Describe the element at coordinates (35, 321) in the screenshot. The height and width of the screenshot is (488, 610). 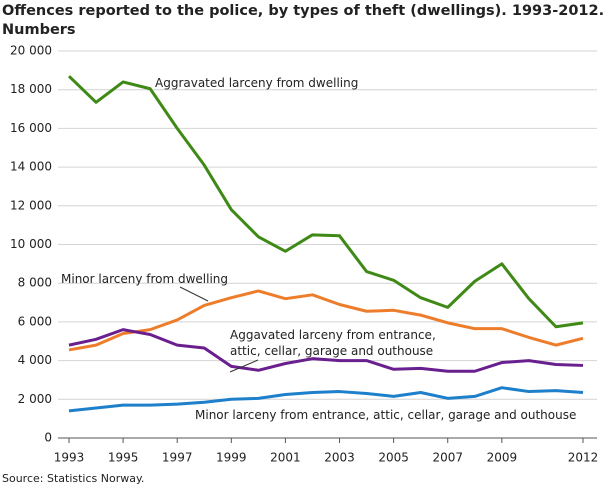
I see `y-tick-label: 6 000` at that location.